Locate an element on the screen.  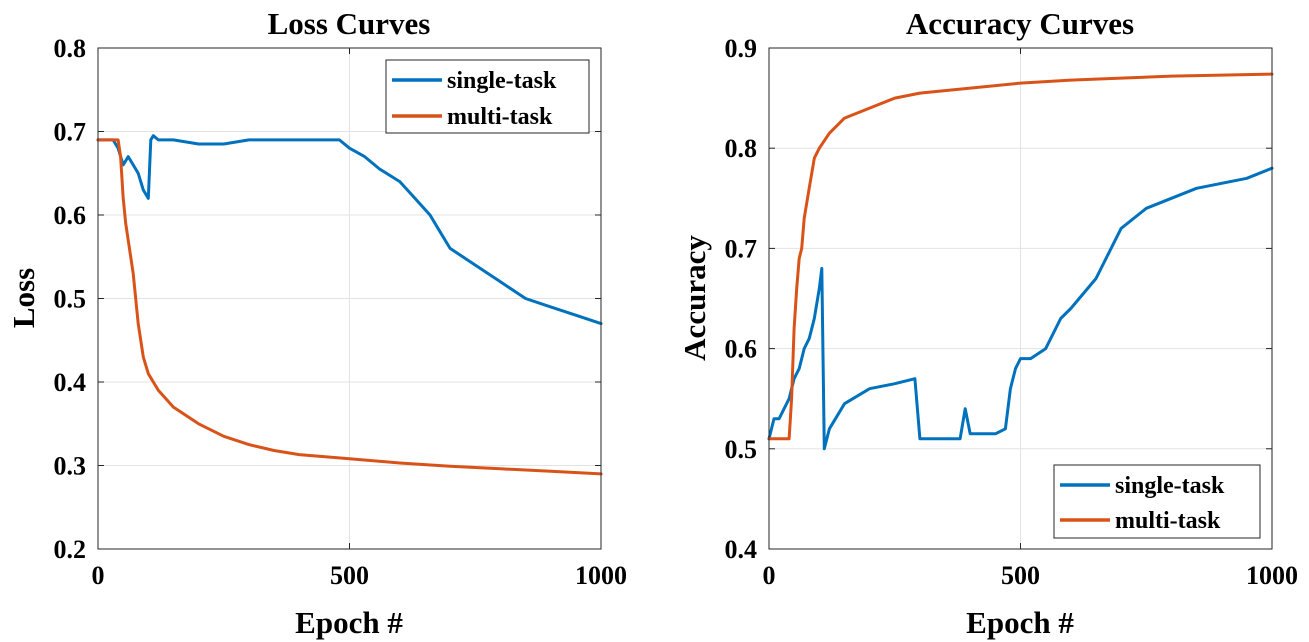
accuracy-legend-label-multi: multi-task is located at coordinates (1168, 521).